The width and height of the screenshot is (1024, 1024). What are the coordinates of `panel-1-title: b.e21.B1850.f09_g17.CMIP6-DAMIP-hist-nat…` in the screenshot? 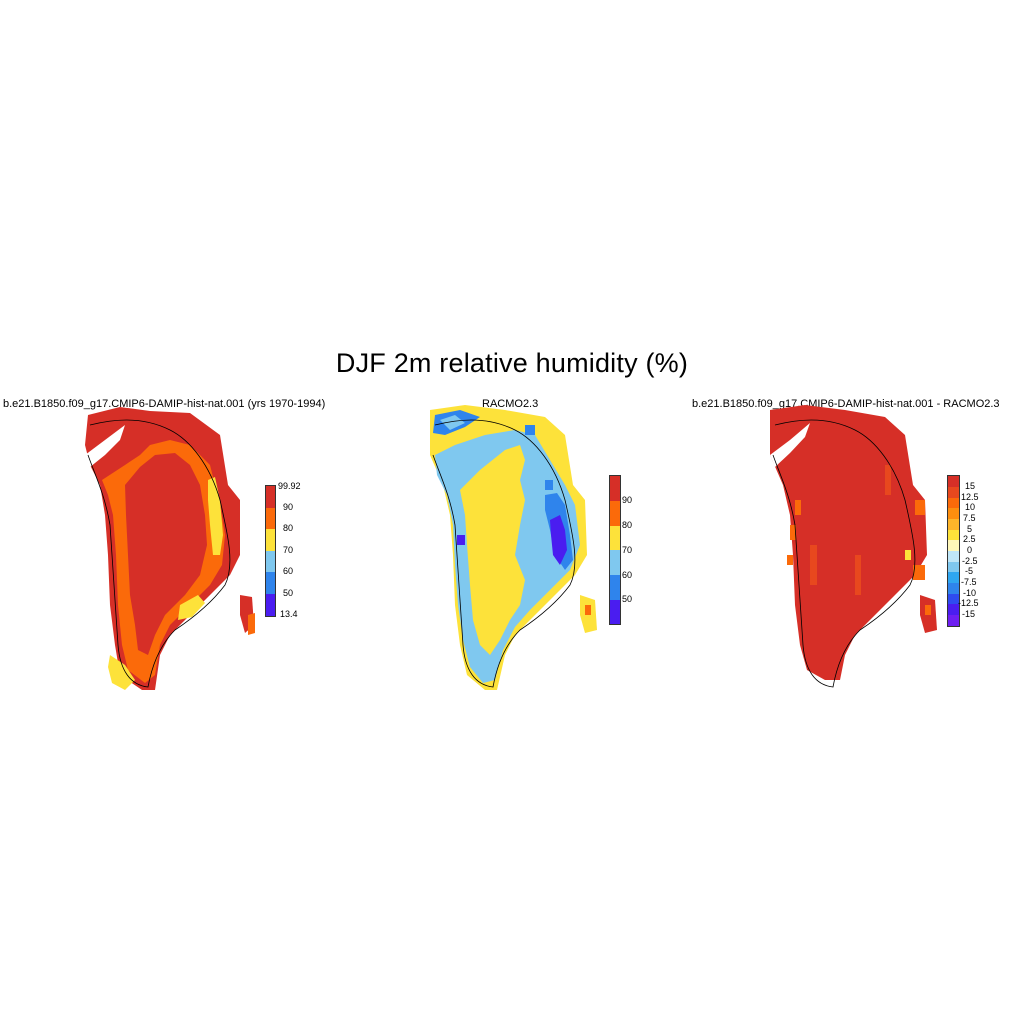 It's located at (164, 404).